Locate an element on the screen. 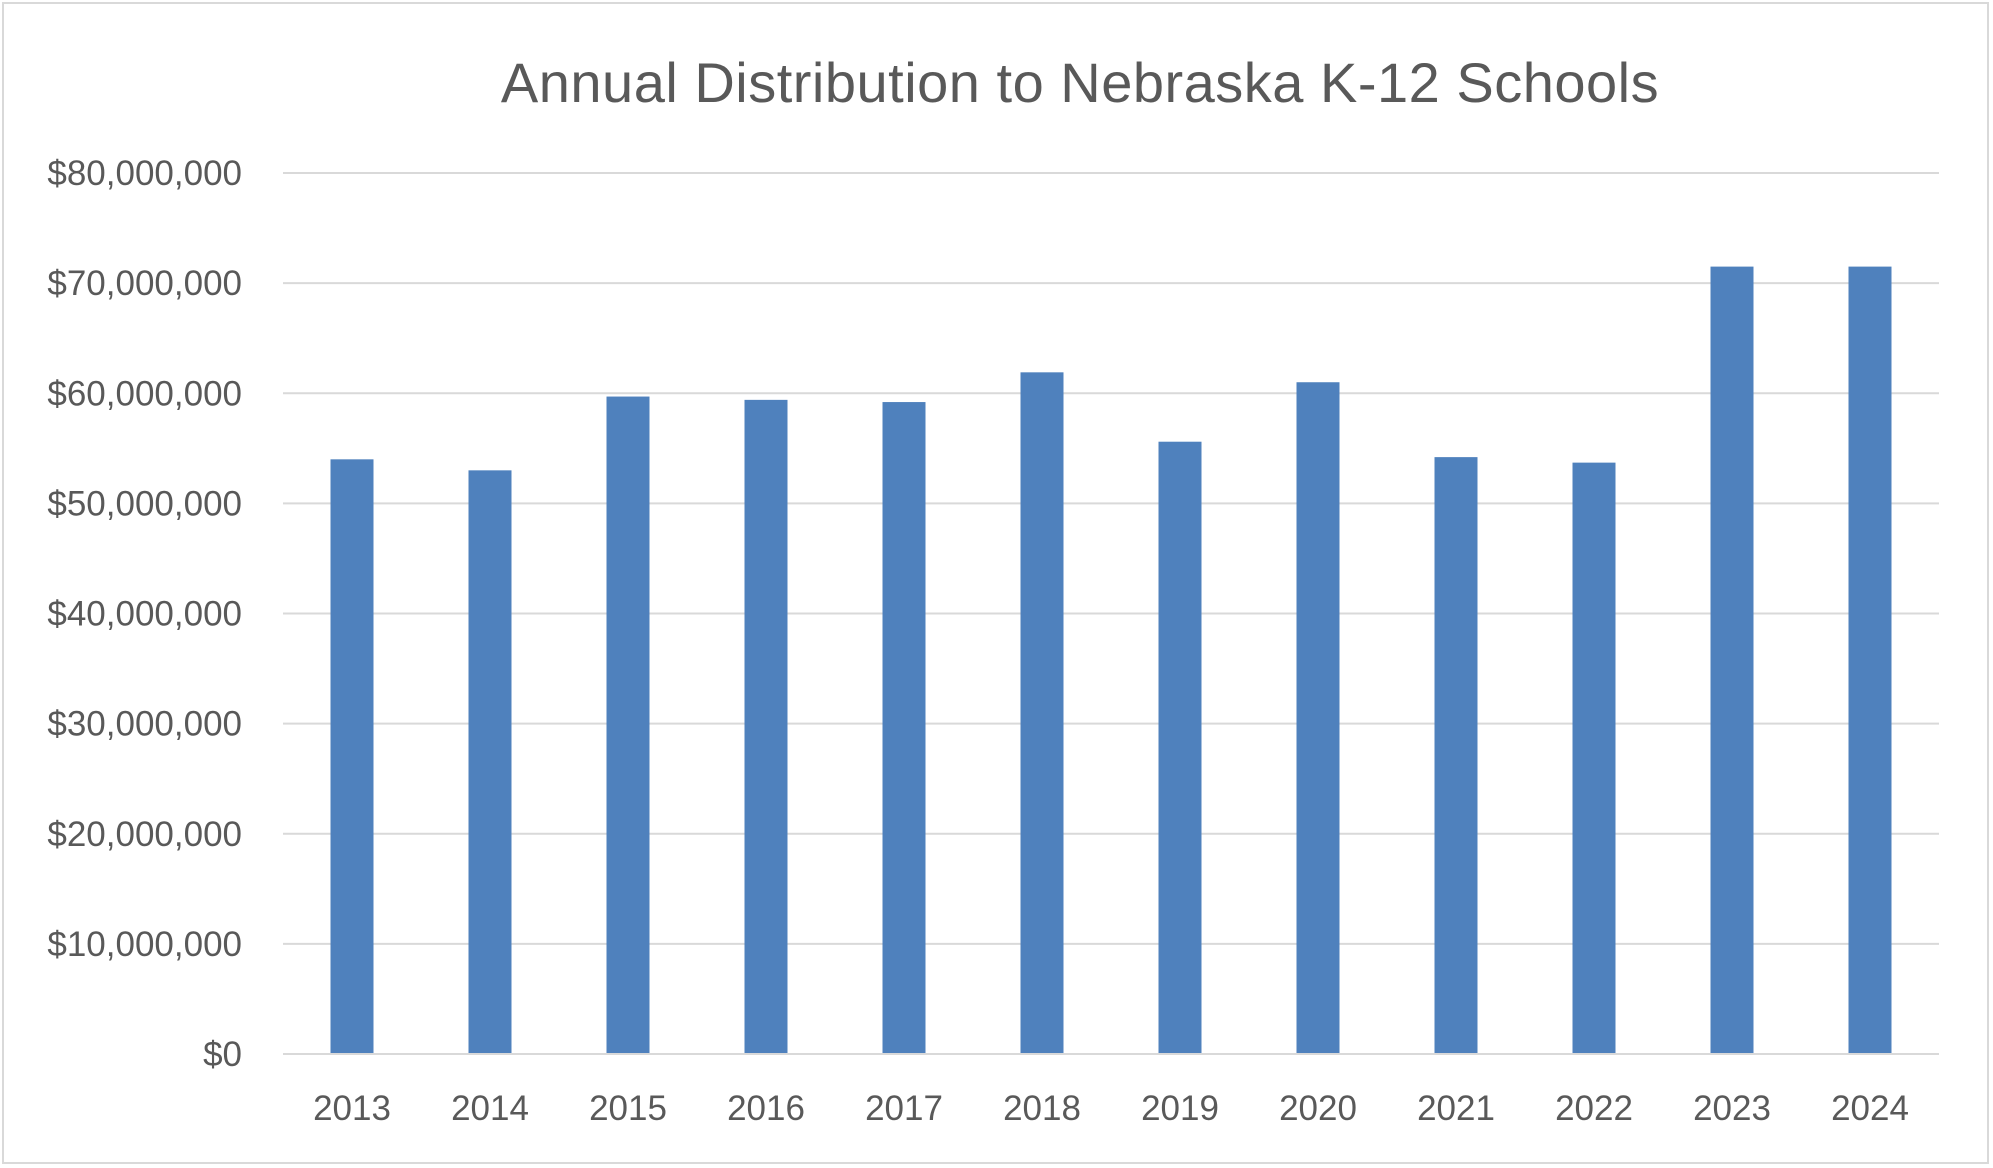 The image size is (1993, 1168). y-tick-label: $20,000,000 is located at coordinates (144, 834).